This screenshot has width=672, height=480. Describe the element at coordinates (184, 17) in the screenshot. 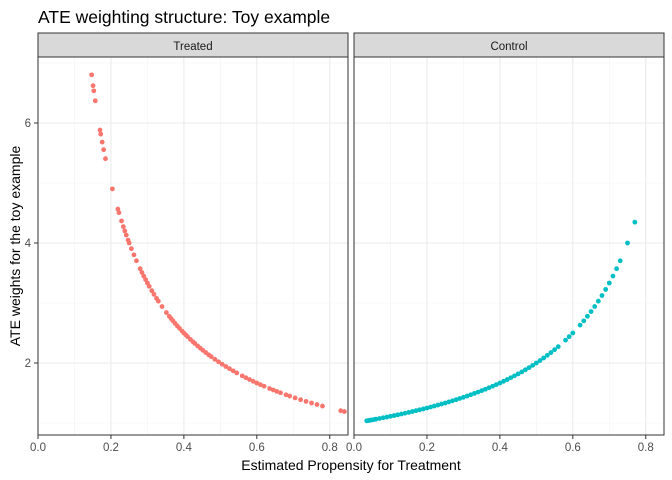

I see `chart-title: ATE weighting structure: Toy example` at that location.